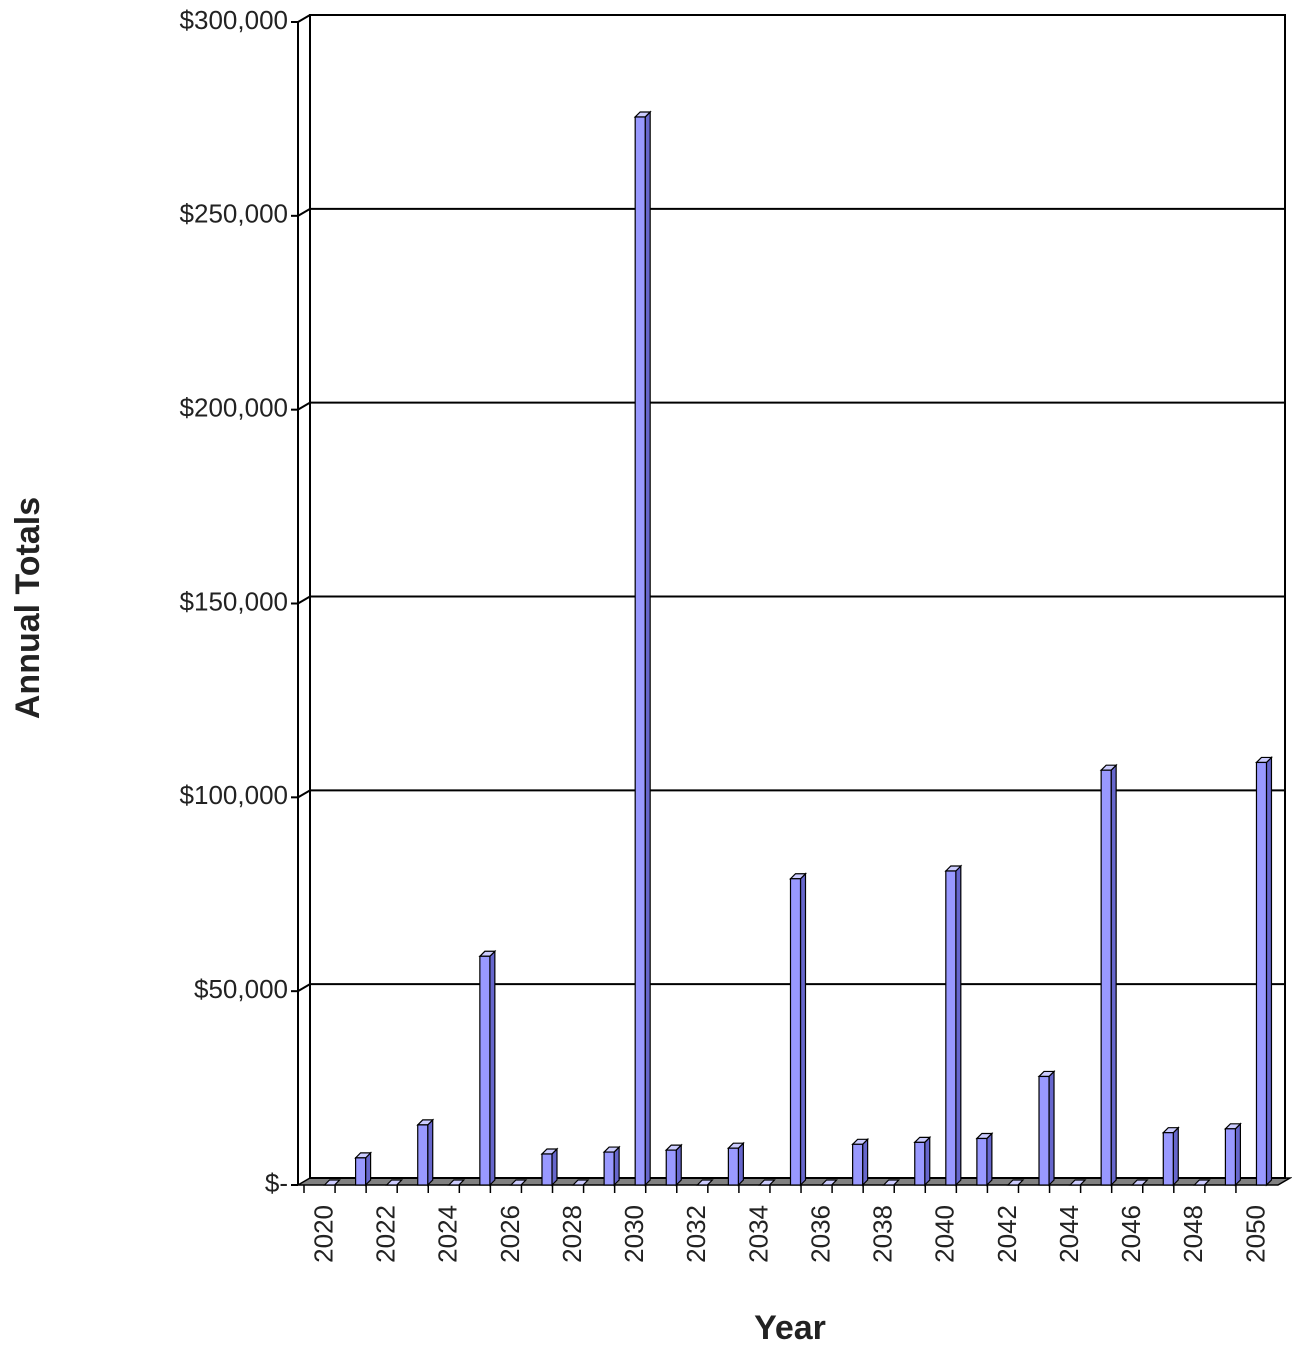 The image size is (1292, 1358). What do you see at coordinates (241, 989) in the screenshot?
I see `y-tick-label: $50,000` at bounding box center [241, 989].